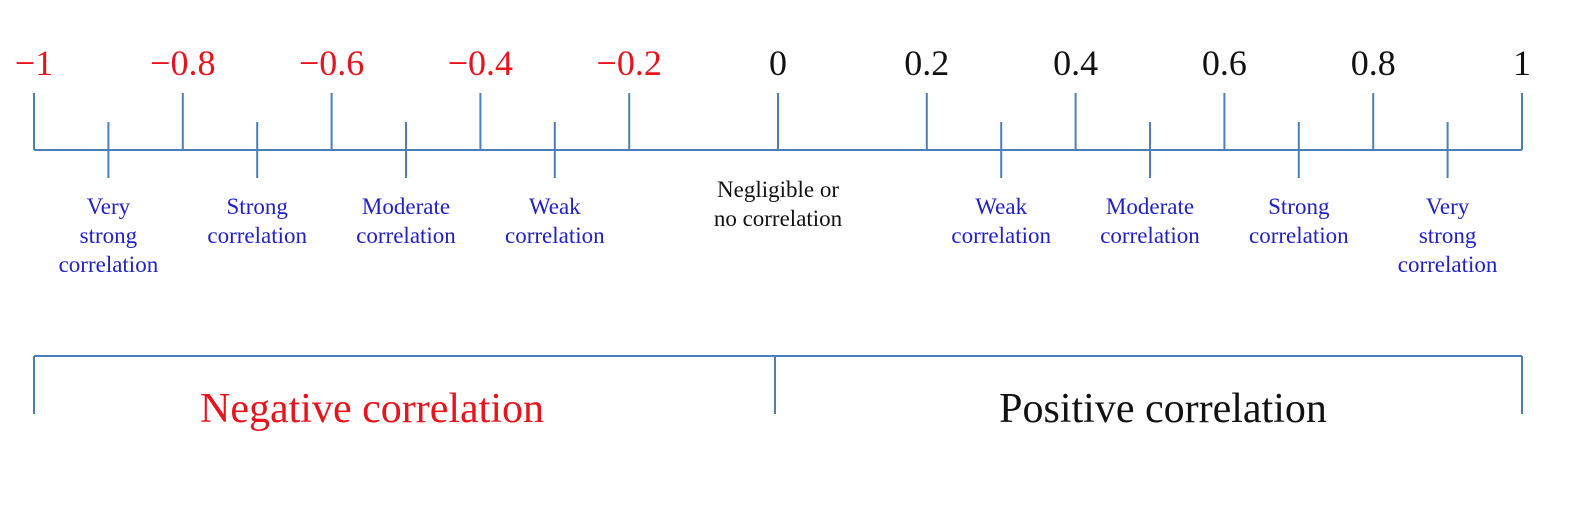  Describe the element at coordinates (480, 63) in the screenshot. I see `tick-label-neg-0-4: −0.4` at that location.